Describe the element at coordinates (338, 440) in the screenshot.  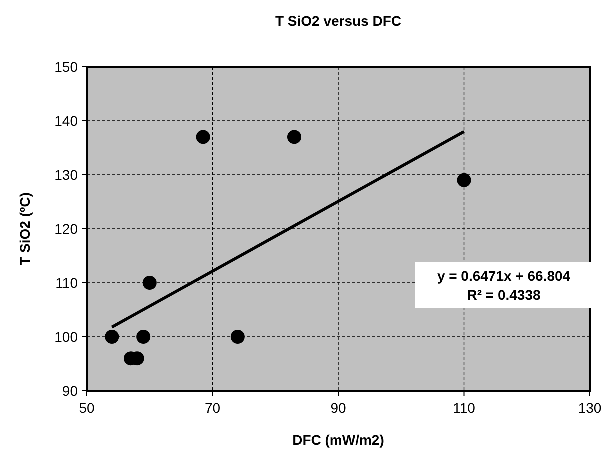
I see `x-axis-title: DFC (mW/m2)` at that location.